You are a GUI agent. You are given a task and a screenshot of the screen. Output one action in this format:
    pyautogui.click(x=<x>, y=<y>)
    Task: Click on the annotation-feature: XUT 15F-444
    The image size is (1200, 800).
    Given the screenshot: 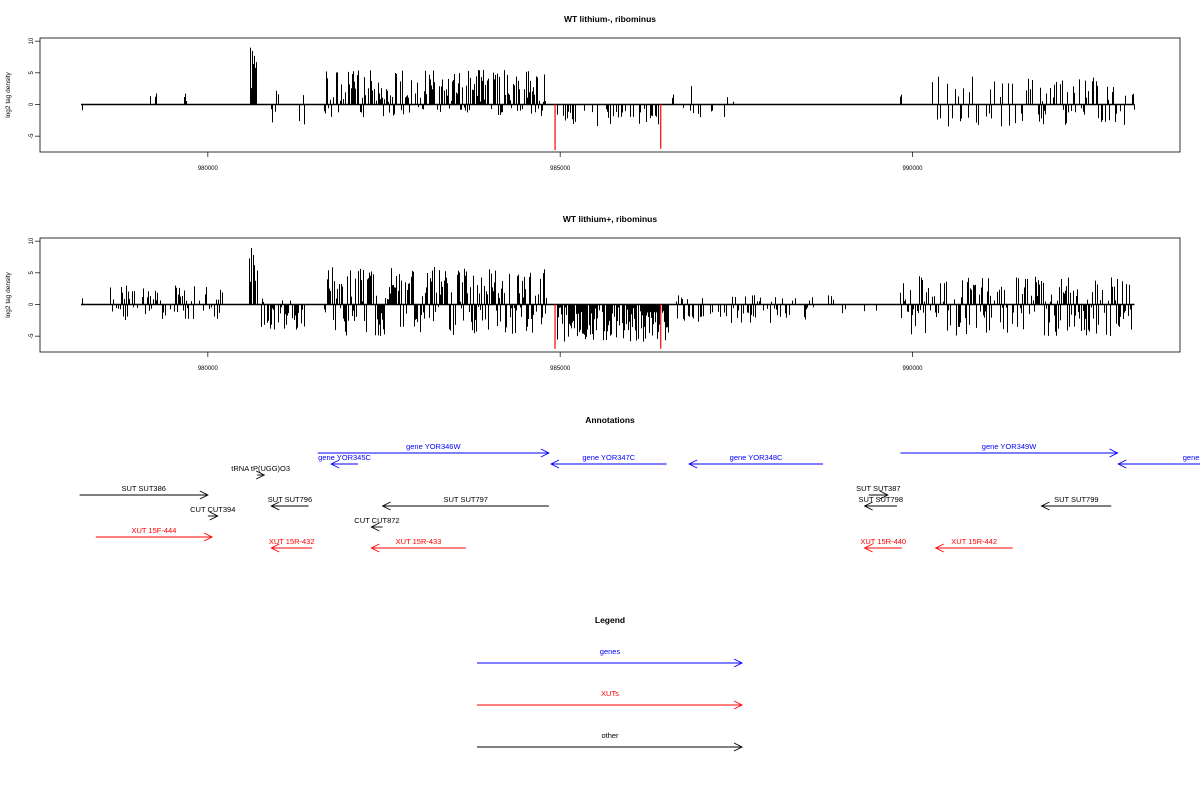 What is the action you would take?
    pyautogui.click(x=154, y=534)
    